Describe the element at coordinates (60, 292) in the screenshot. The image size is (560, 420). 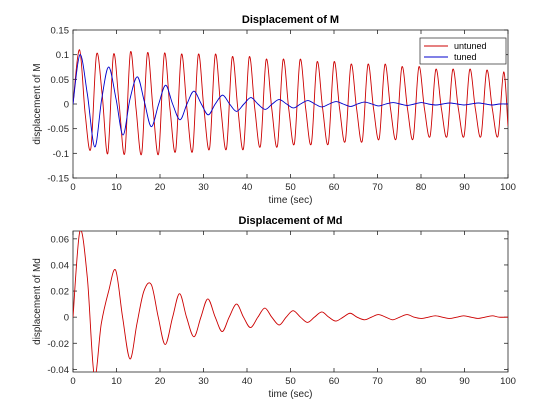
I see `y-tick-label: 0.02` at that location.